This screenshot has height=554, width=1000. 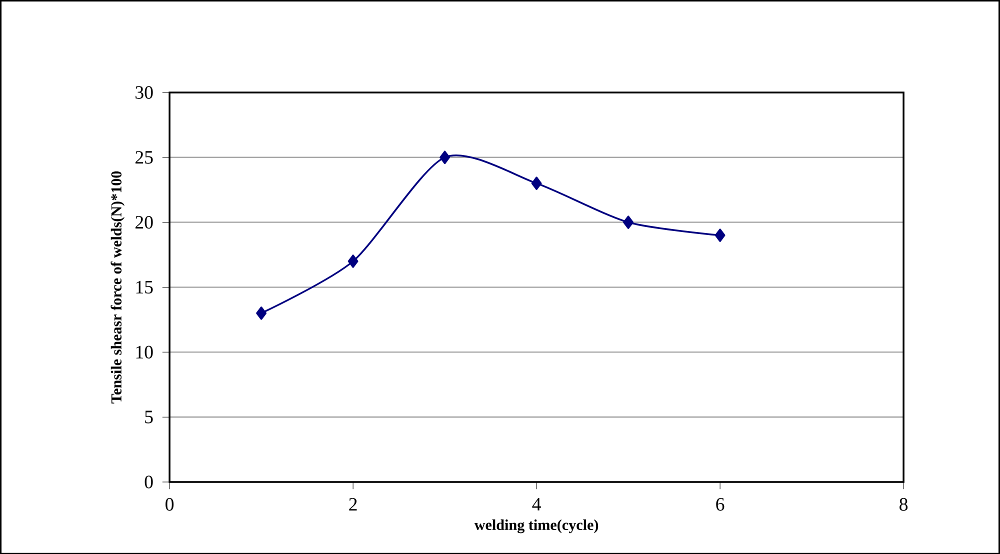 What do you see at coordinates (144, 222) in the screenshot?
I see `y-tick-label: 20` at bounding box center [144, 222].